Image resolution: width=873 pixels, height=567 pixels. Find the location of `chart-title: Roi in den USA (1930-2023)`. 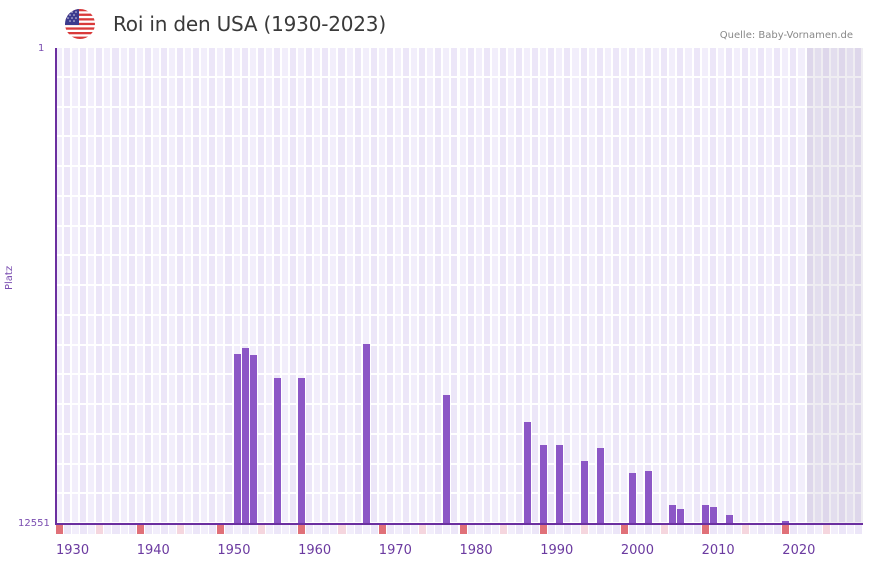

chart-title: Roi in den USA (1930-2023) is located at coordinates (249, 24).